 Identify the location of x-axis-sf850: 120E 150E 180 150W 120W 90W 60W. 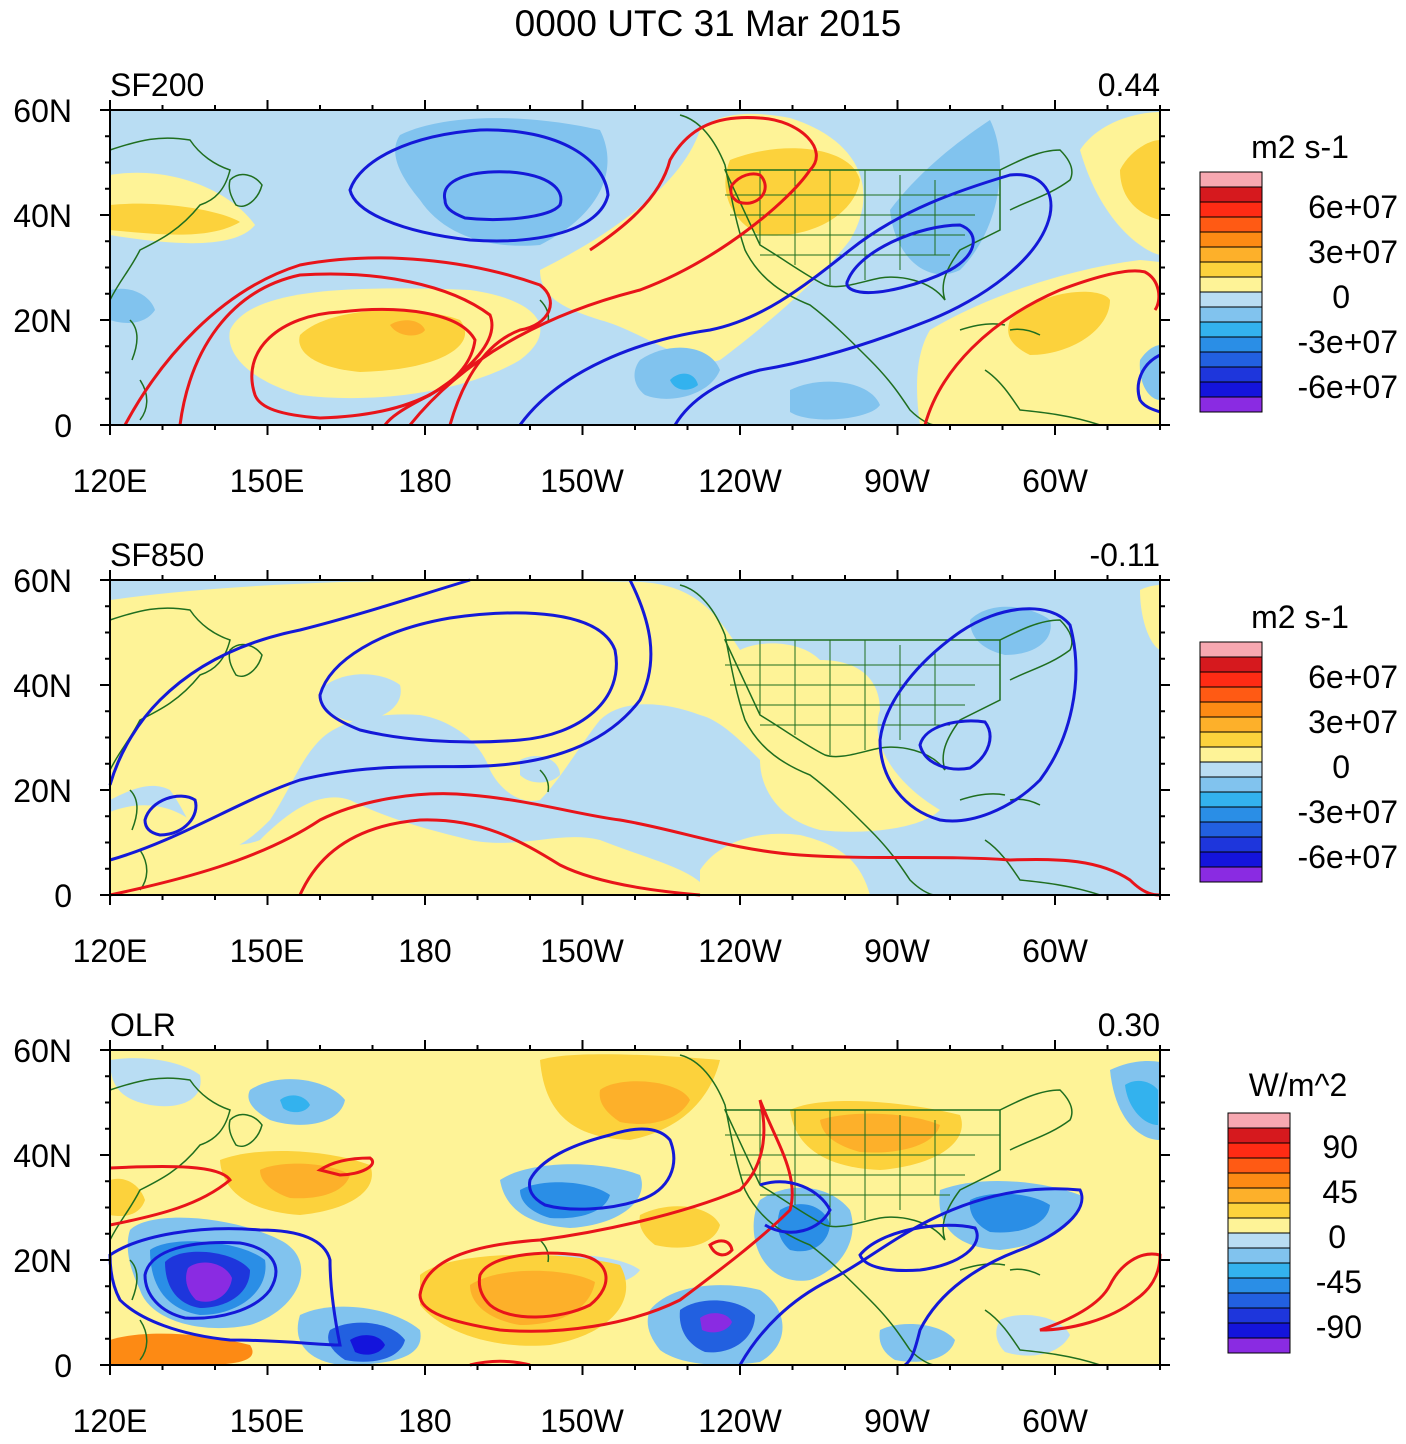
(581, 951).